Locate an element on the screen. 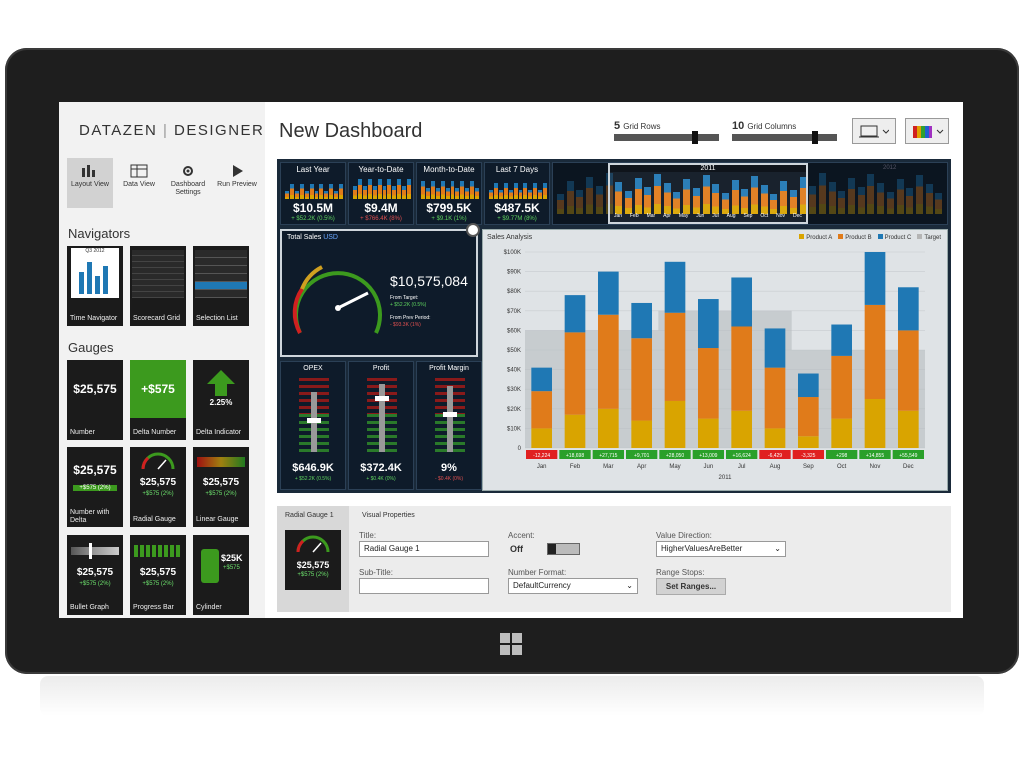 The image size is (1024, 768). tile-label: Delta Number is located at coordinates (155, 432).